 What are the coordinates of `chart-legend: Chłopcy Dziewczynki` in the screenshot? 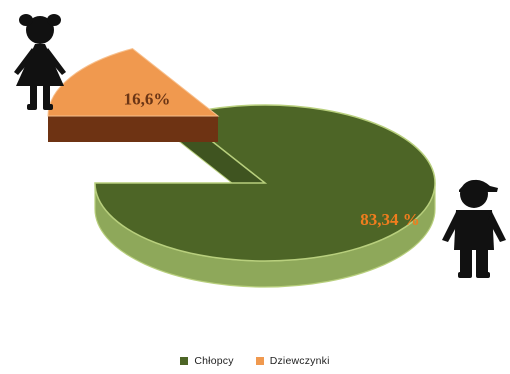 It's located at (255, 361).